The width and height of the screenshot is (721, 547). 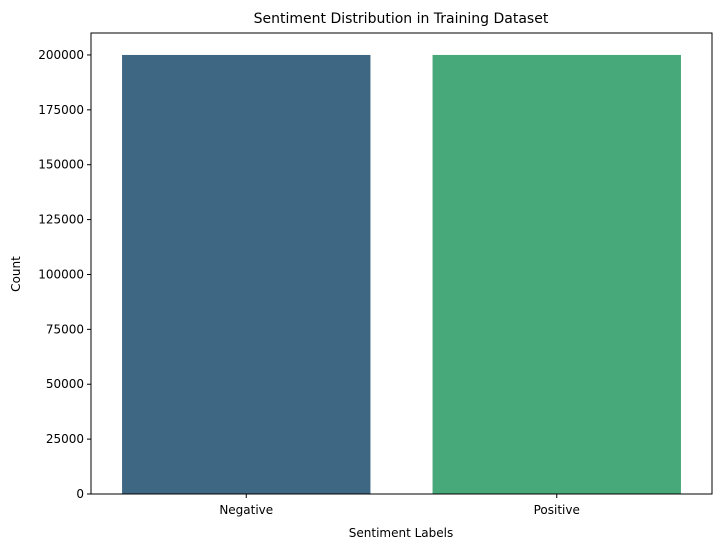 What do you see at coordinates (61, 55) in the screenshot?
I see `y-tick-label: 200000` at bounding box center [61, 55].